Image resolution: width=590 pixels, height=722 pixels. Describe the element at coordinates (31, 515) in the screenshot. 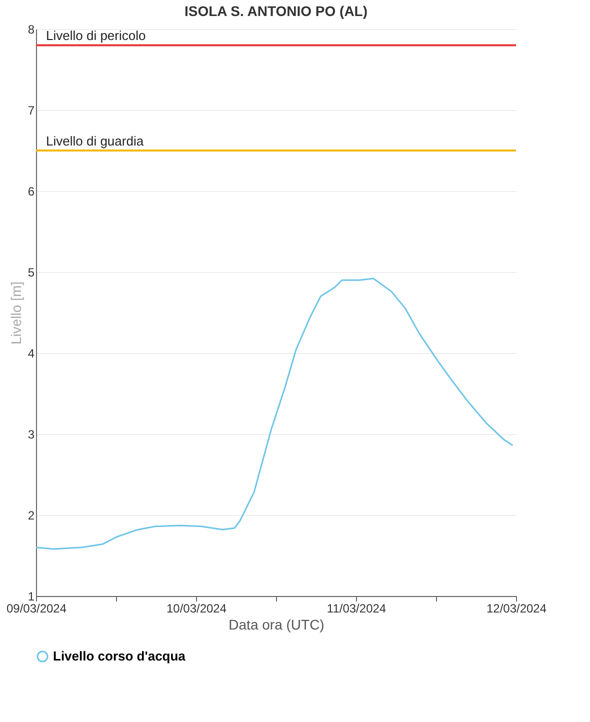

I see `y-tick-label: 2` at that location.